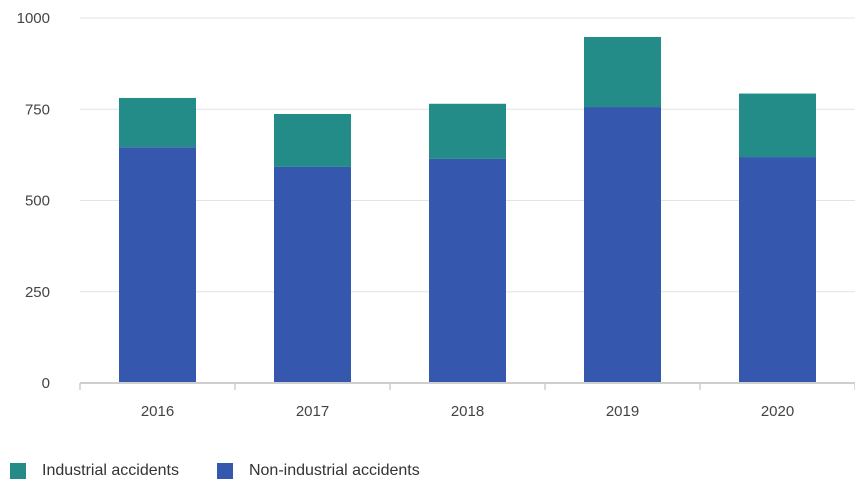 This screenshot has width=855, height=489. I want to click on x-tick-label-2018: 2018, so click(467, 411).